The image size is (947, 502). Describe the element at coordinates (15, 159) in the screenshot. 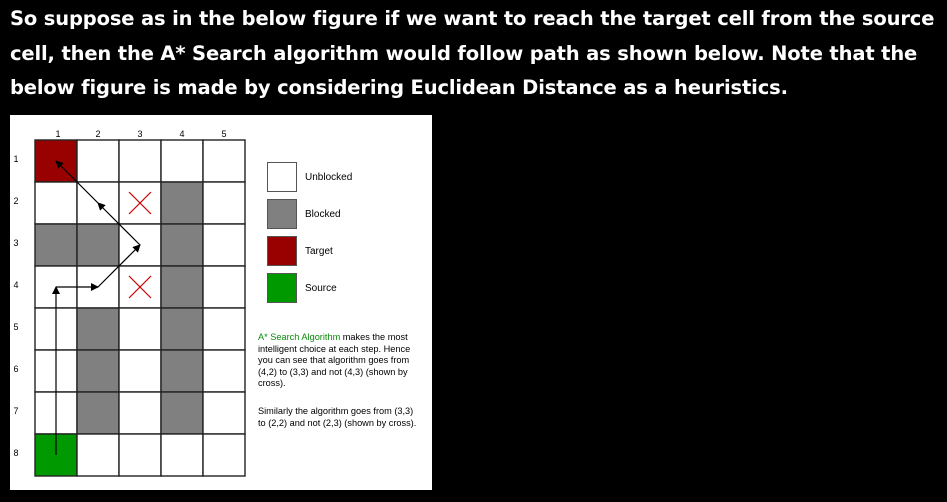

I see `row-label: 1` at that location.